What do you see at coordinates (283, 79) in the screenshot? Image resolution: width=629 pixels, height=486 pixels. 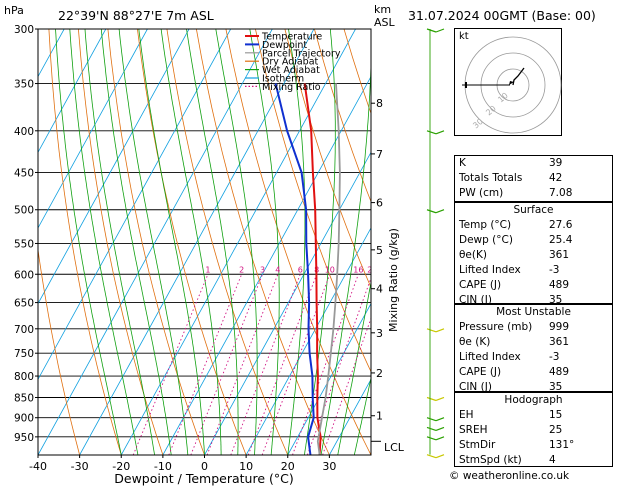 I see `legend-entry-label: Isotherm` at bounding box center [283, 79].